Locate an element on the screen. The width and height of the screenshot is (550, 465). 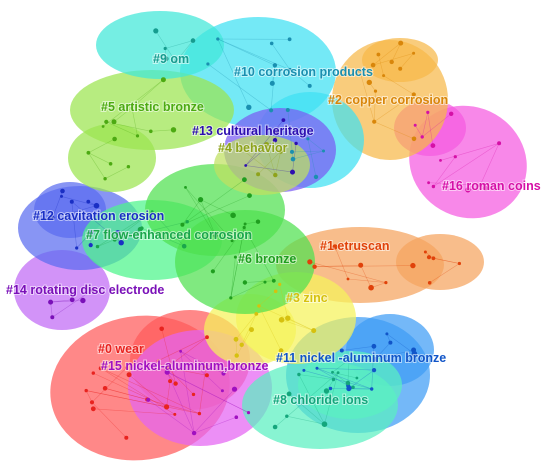
cluster-label-9: #9 om is located at coordinates (171, 59).